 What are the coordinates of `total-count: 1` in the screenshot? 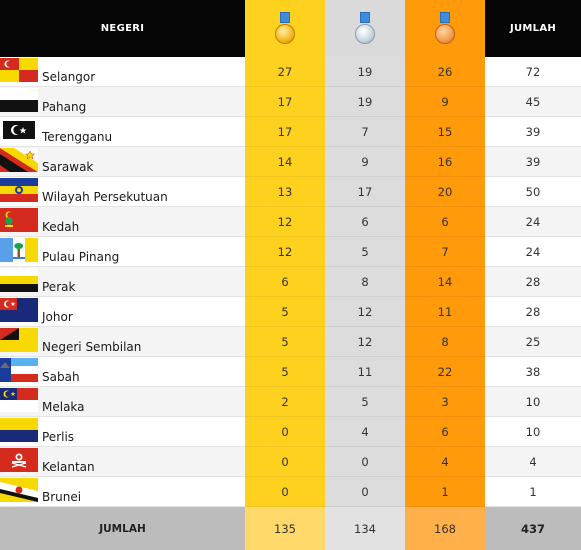 It's located at (533, 492).